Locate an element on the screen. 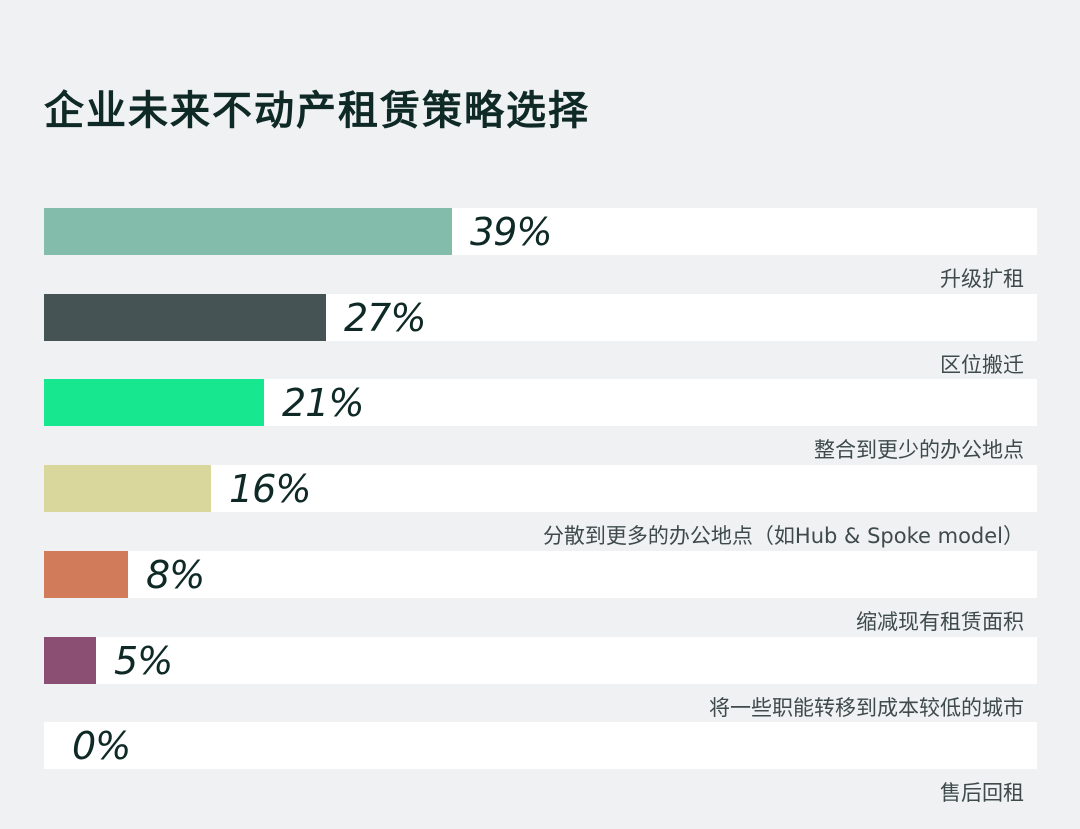 The width and height of the screenshot is (1080, 829). bar-track: 0% is located at coordinates (540, 745).